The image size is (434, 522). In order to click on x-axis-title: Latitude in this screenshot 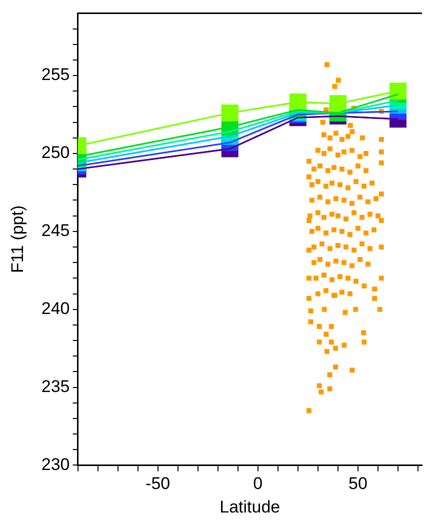, I will do `click(250, 506)`.